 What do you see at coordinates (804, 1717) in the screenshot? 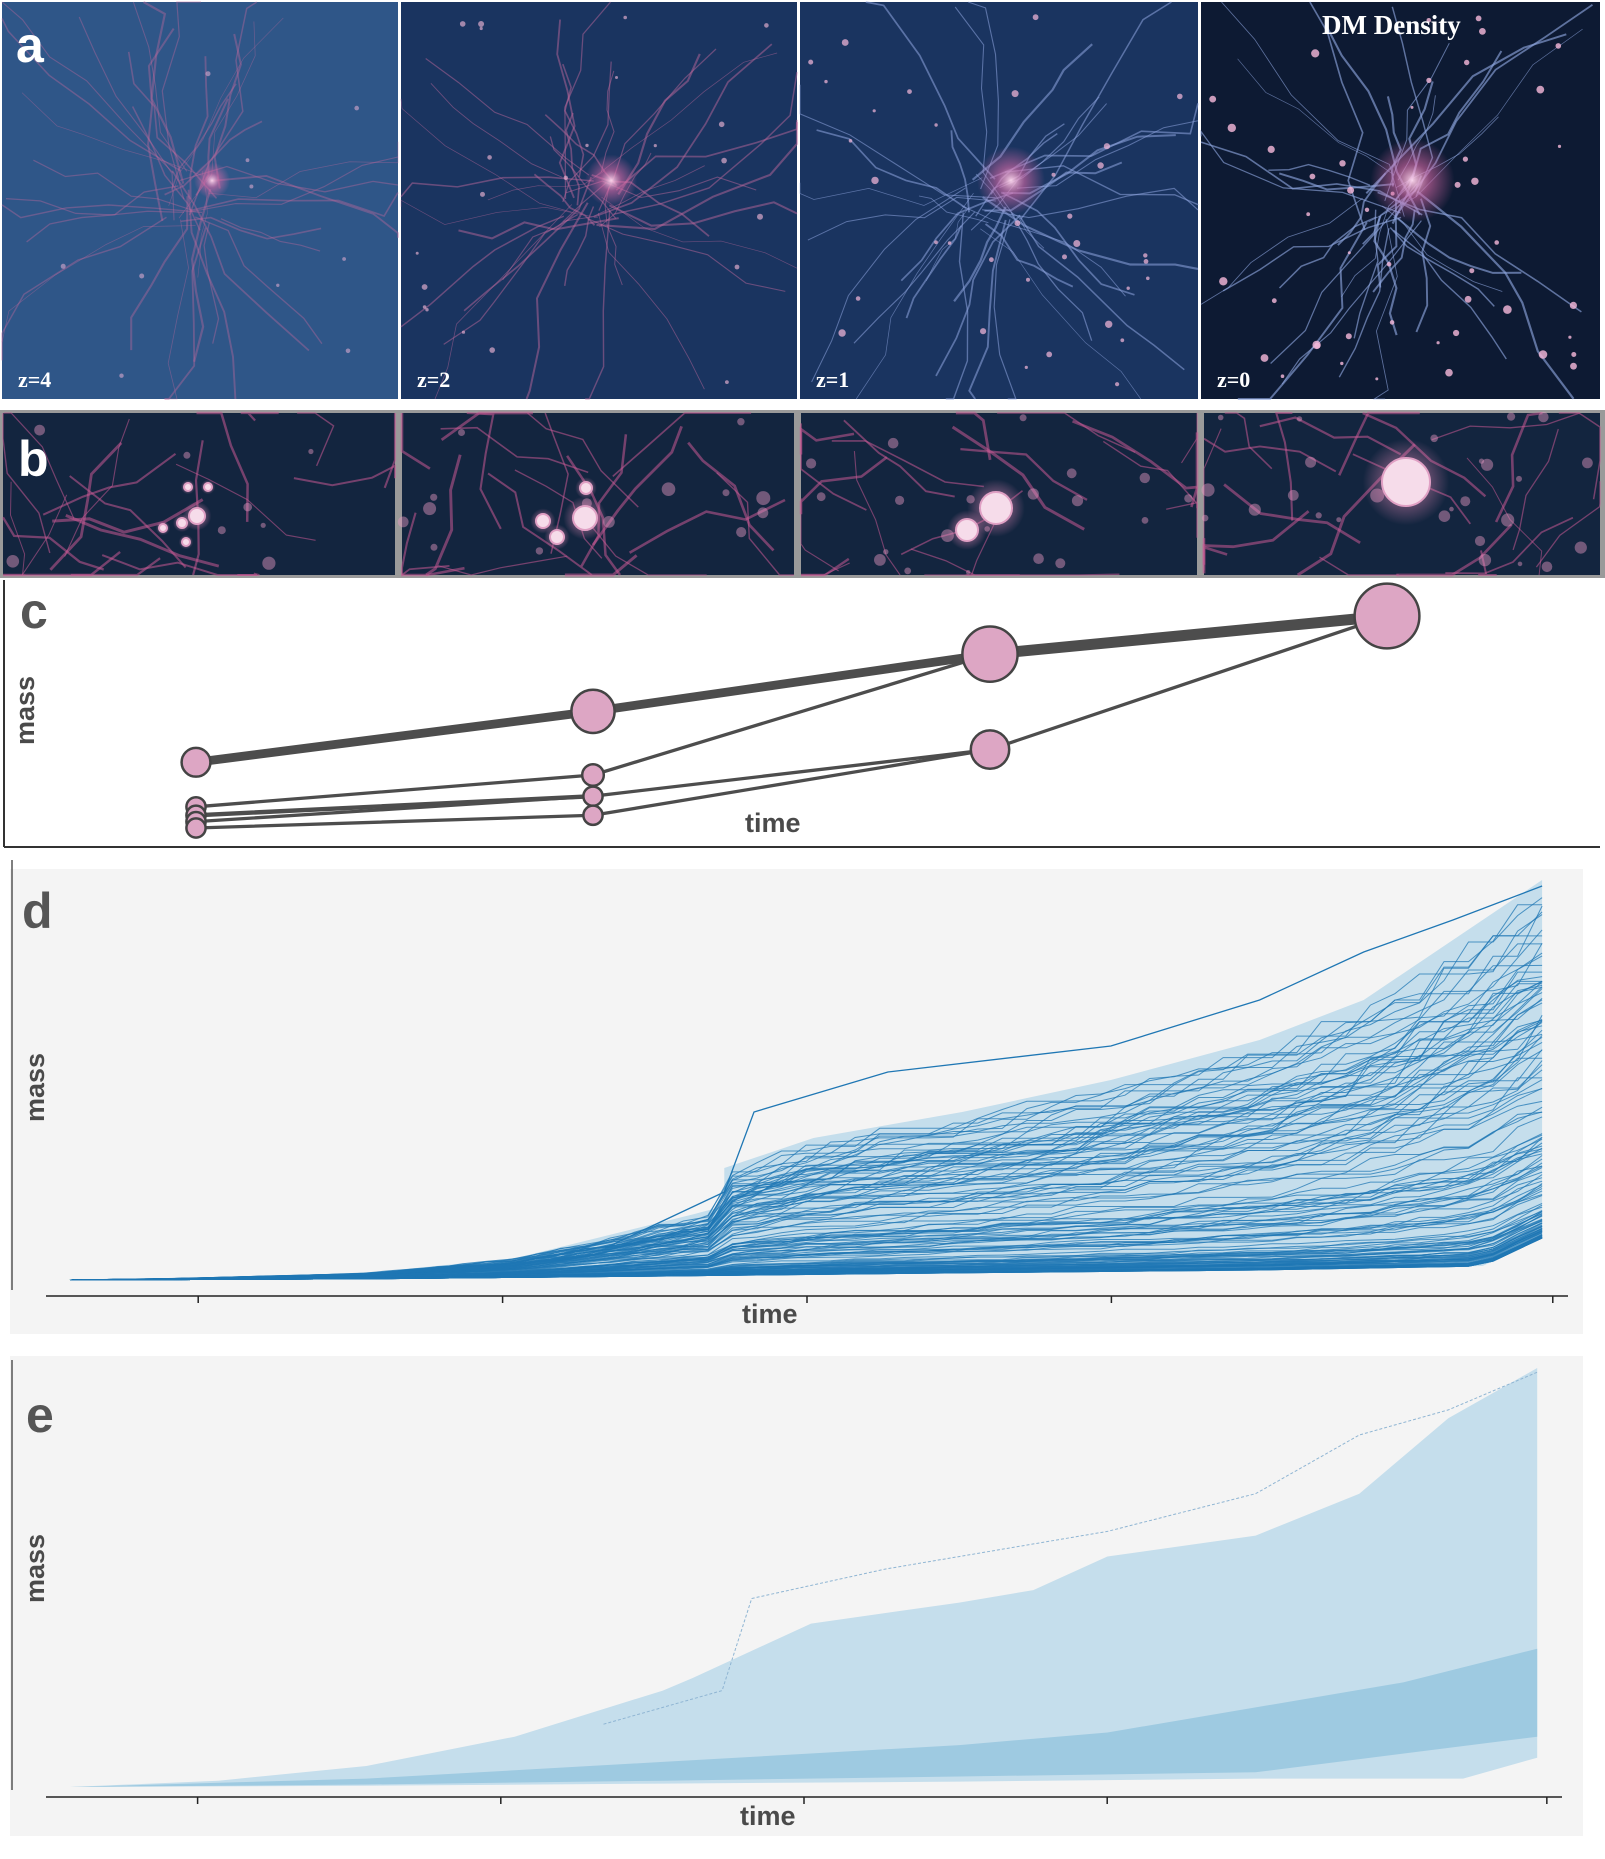
I see `inner-percentile-band` at bounding box center [804, 1717].